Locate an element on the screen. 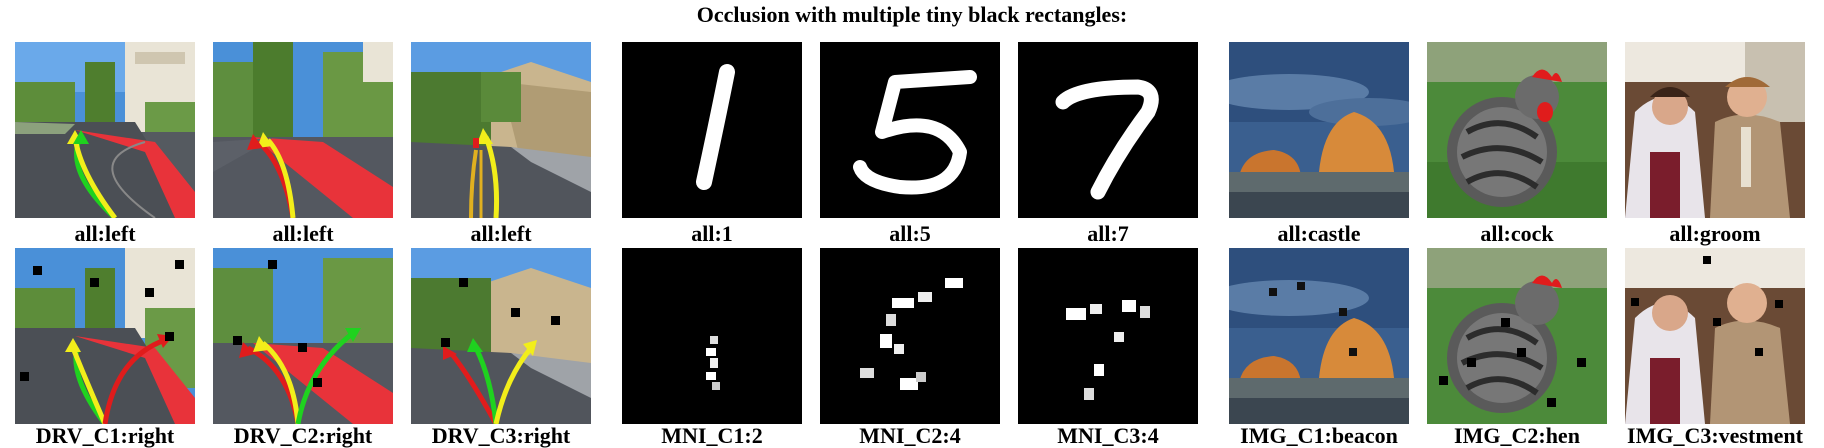 This screenshot has width=1824, height=448. caption-occluded-3: DRV_C3:right is located at coordinates (501, 435).